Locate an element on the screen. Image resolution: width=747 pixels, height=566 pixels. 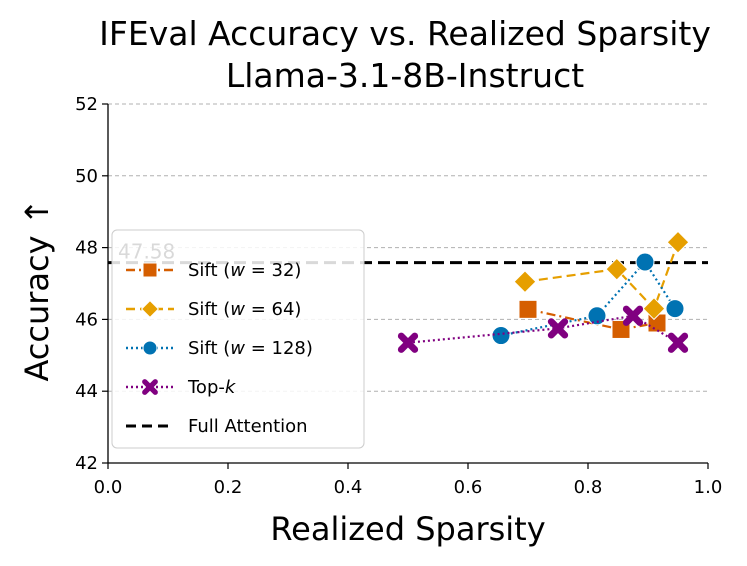
legend-label: Full Attention is located at coordinates (248, 426).